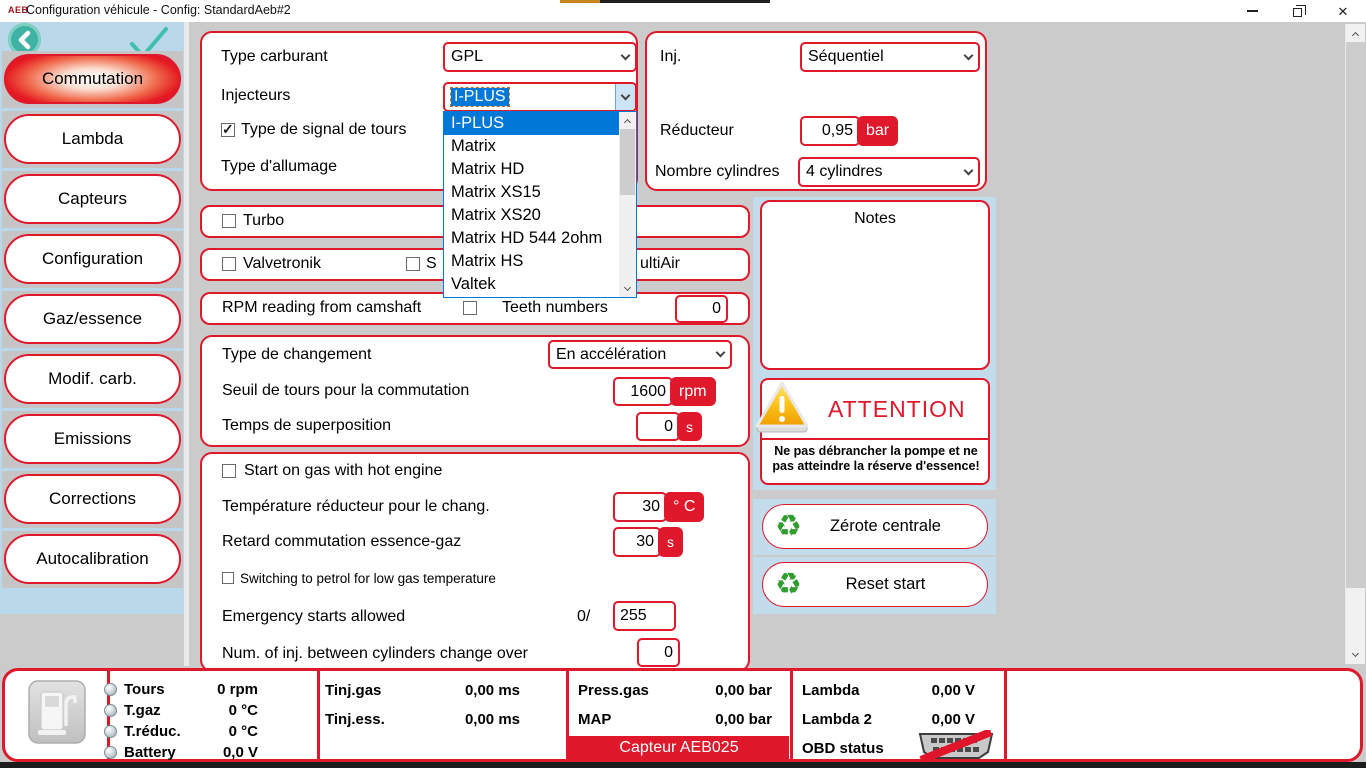  What do you see at coordinates (18, 10) in the screenshot?
I see `app-icon: AEB` at bounding box center [18, 10].